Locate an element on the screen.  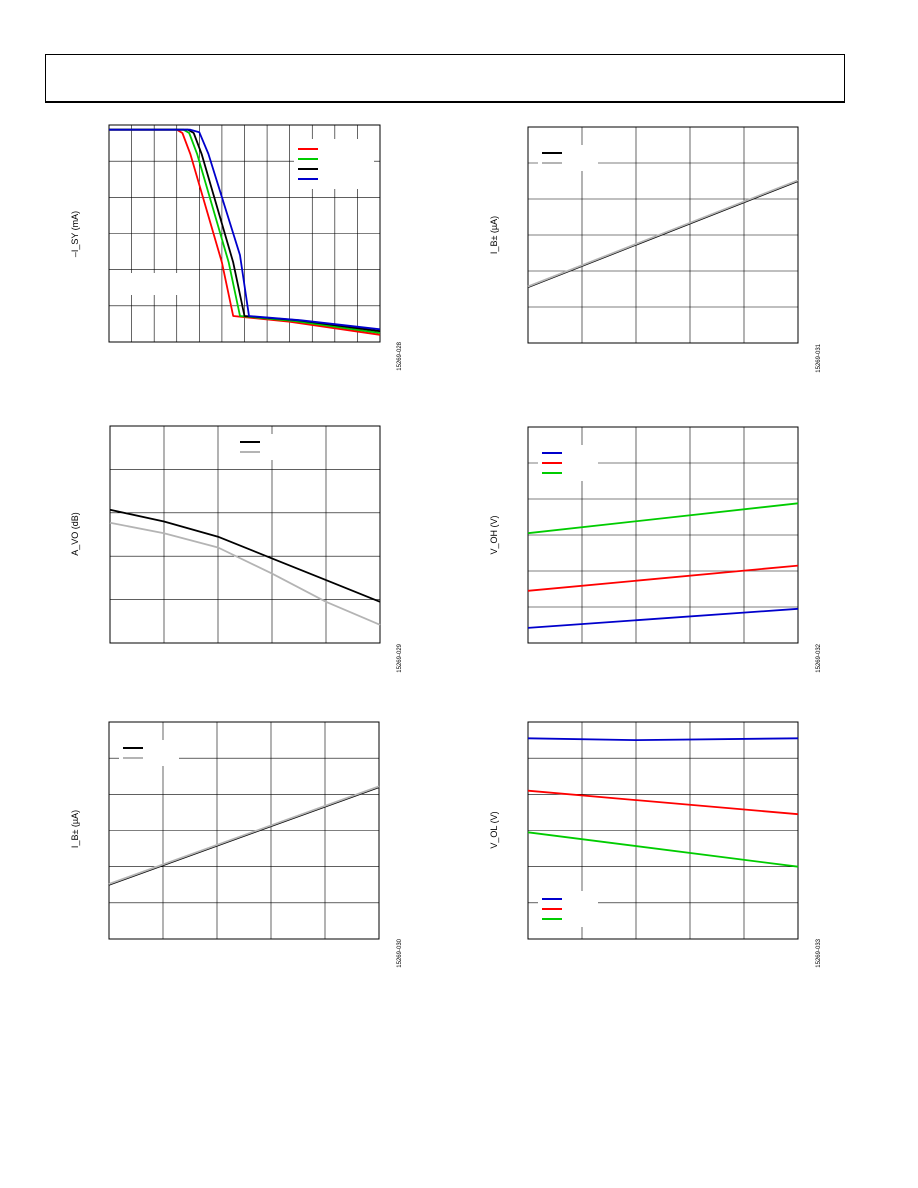
figure-id: 15269-029 is located at coordinates (400, 657).